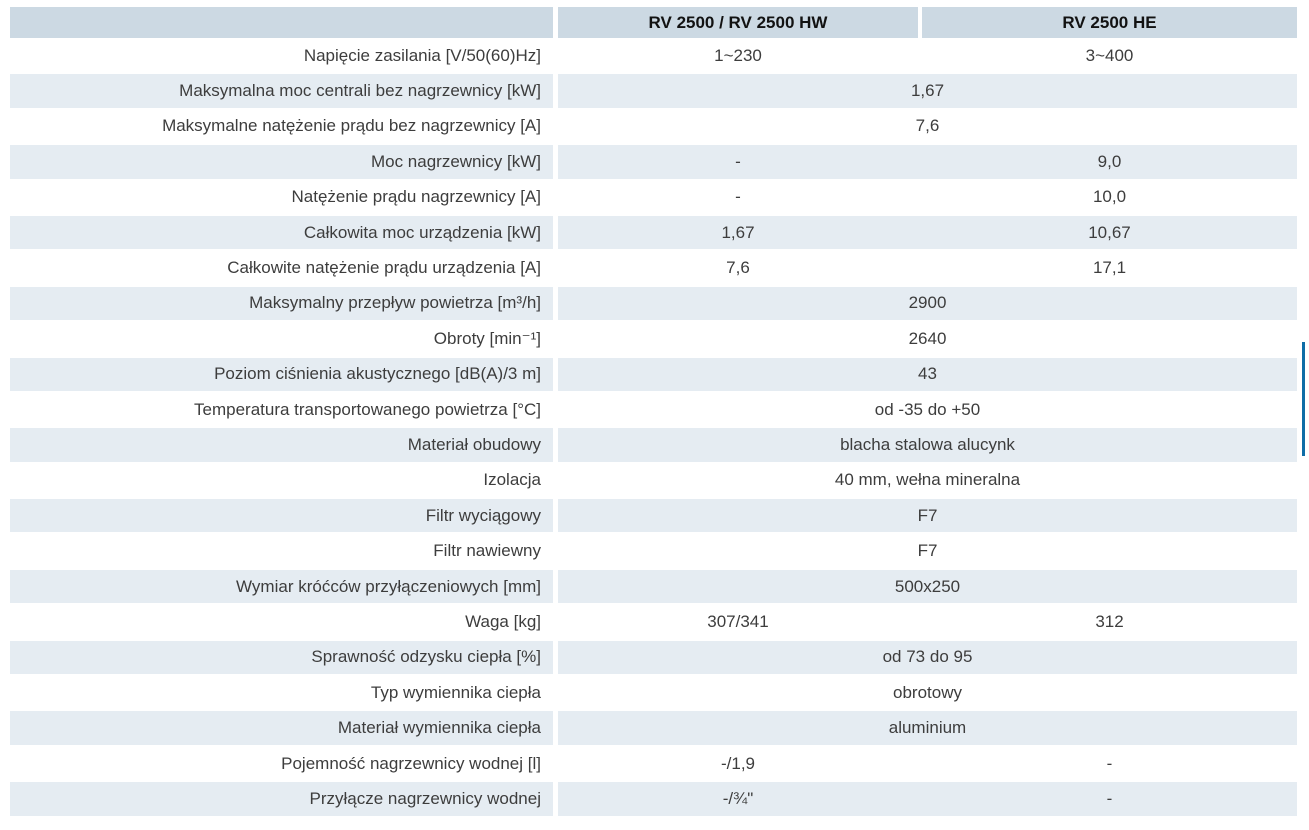 This screenshot has width=1309, height=830. I want to click on row-value-col1: 1,67, so click(738, 232).